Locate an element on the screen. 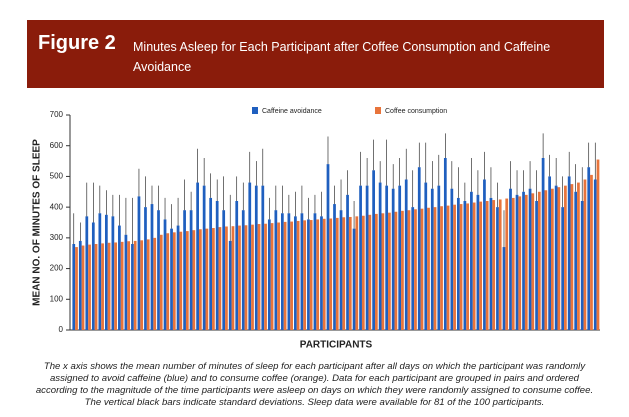  legend-label: Caffeine avoidance is located at coordinates (292, 111).